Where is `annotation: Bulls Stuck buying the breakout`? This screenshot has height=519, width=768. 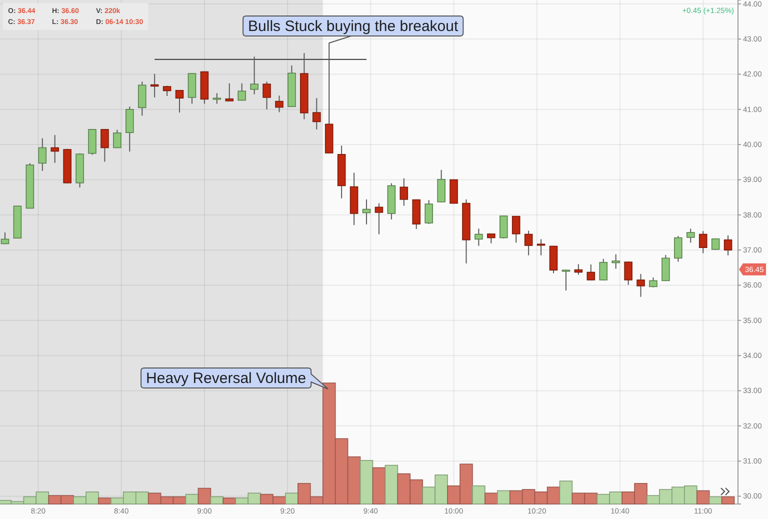
annotation: Bulls Stuck buying the breakout is located at coordinates (354, 26).